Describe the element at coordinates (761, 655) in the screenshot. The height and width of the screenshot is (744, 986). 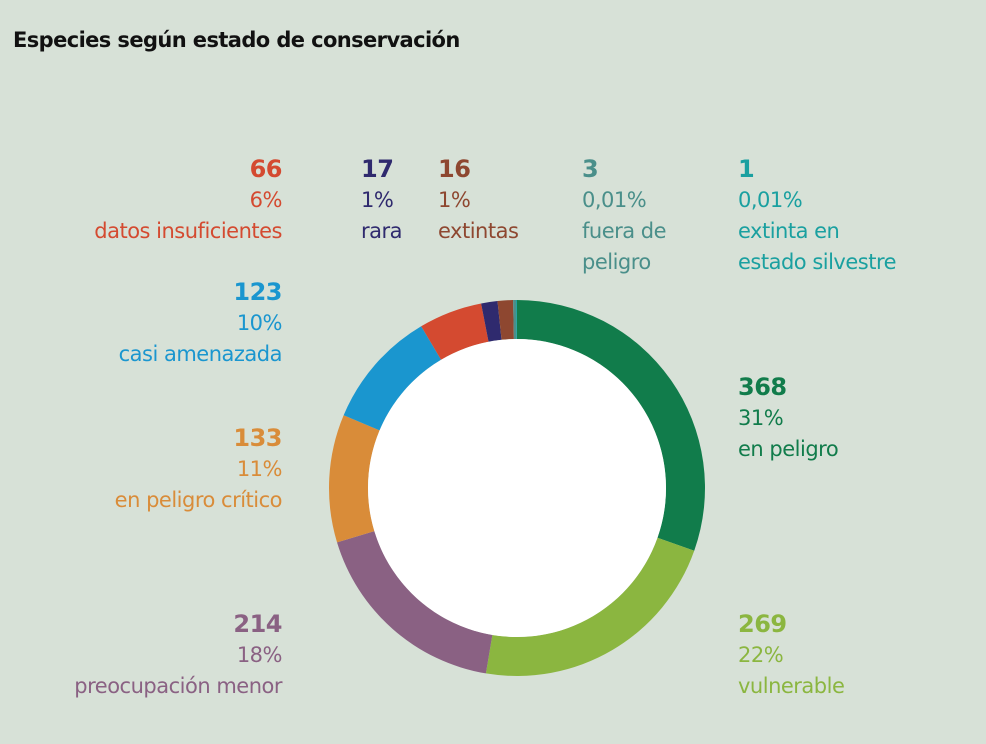
I see `percent-text: 22%` at that location.